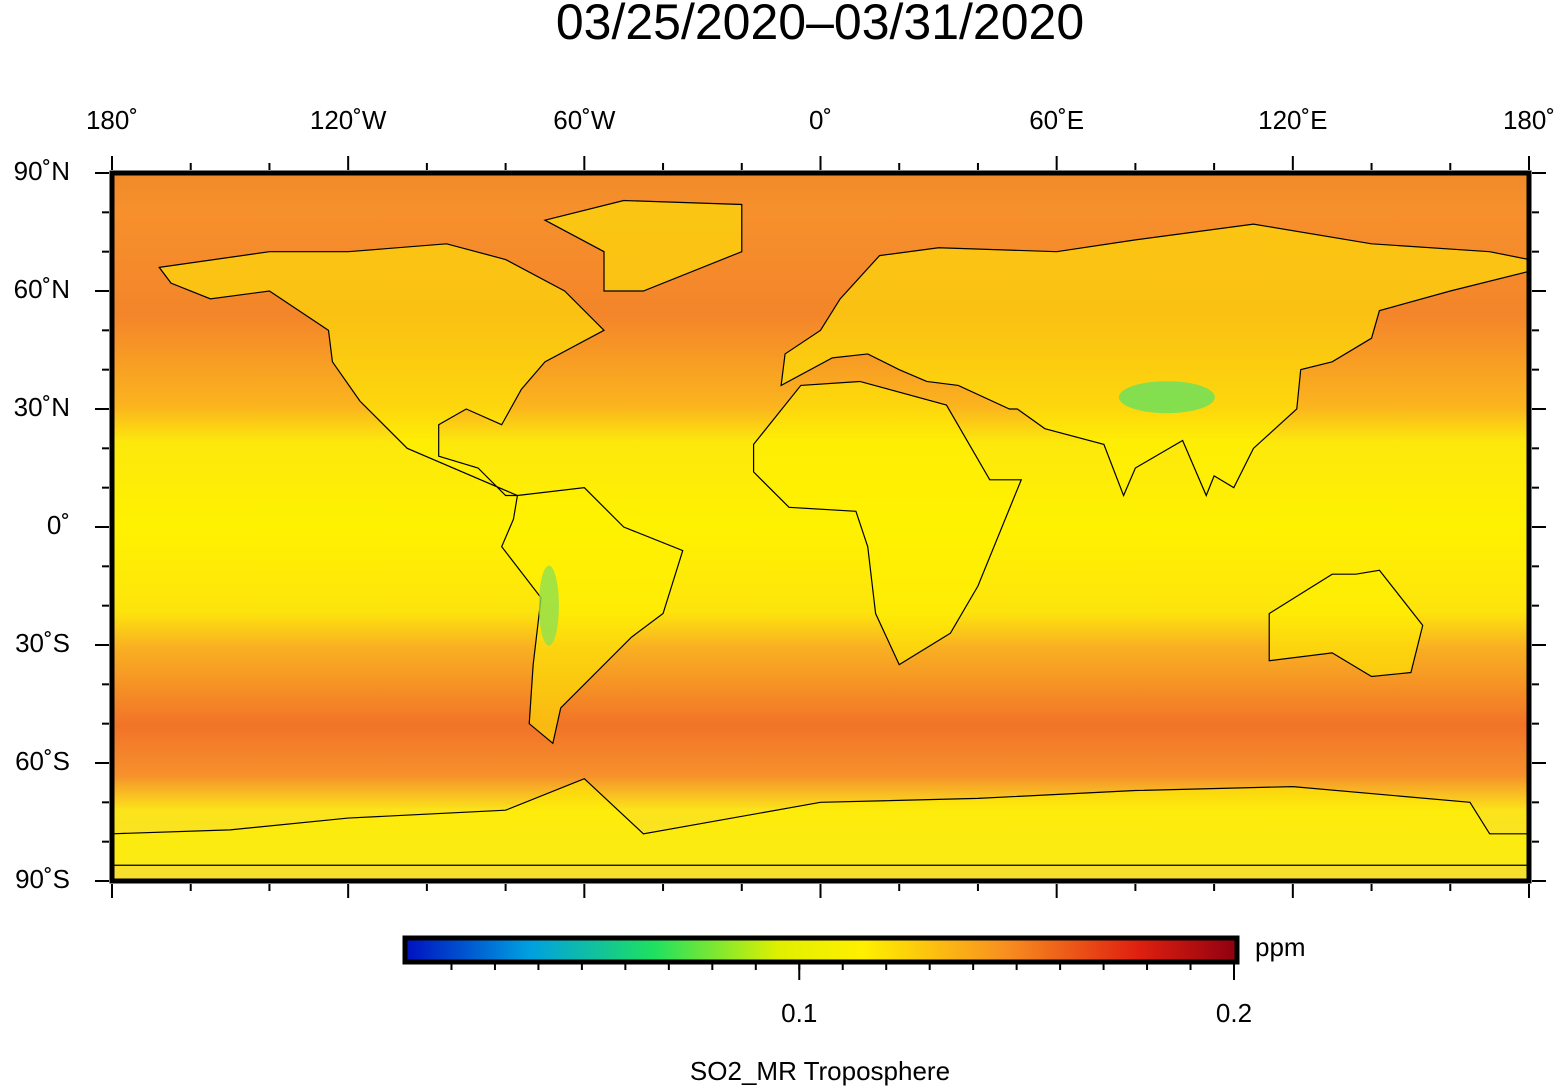  Describe the element at coordinates (799, 1013) in the screenshot. I see `colorbar-tick-label: 0.1` at that location.